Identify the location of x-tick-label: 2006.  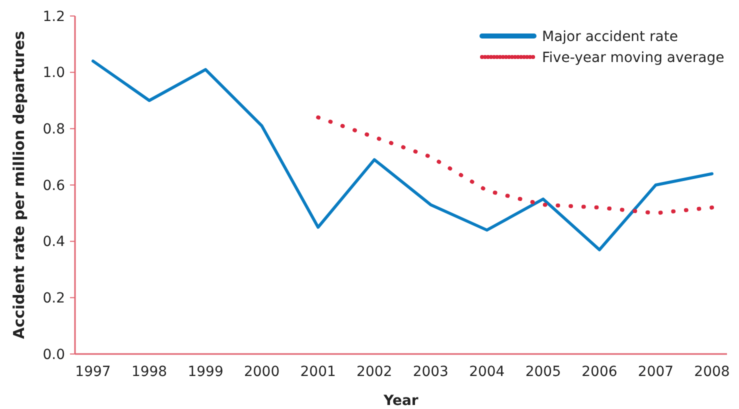
(600, 372).